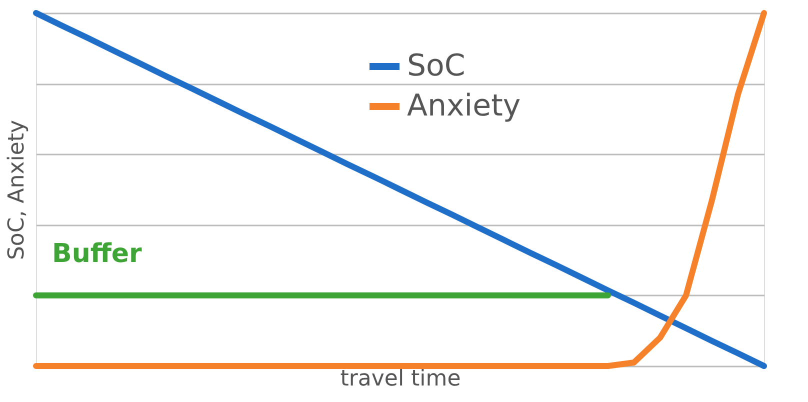  What do you see at coordinates (400, 379) in the screenshot?
I see `x-axis-title: travel time` at bounding box center [400, 379].